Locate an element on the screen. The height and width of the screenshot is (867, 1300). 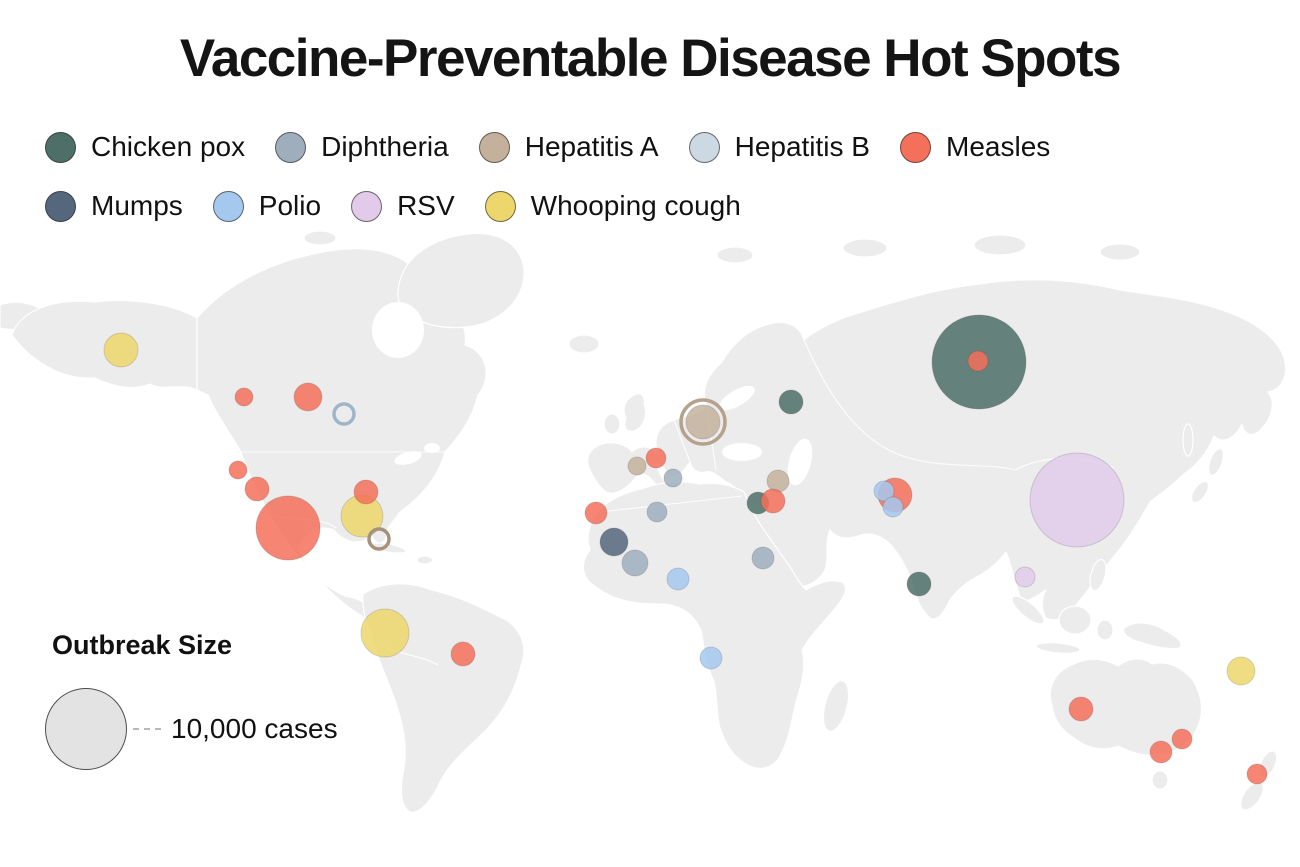
landmass-svalbard is located at coordinates (735, 255).